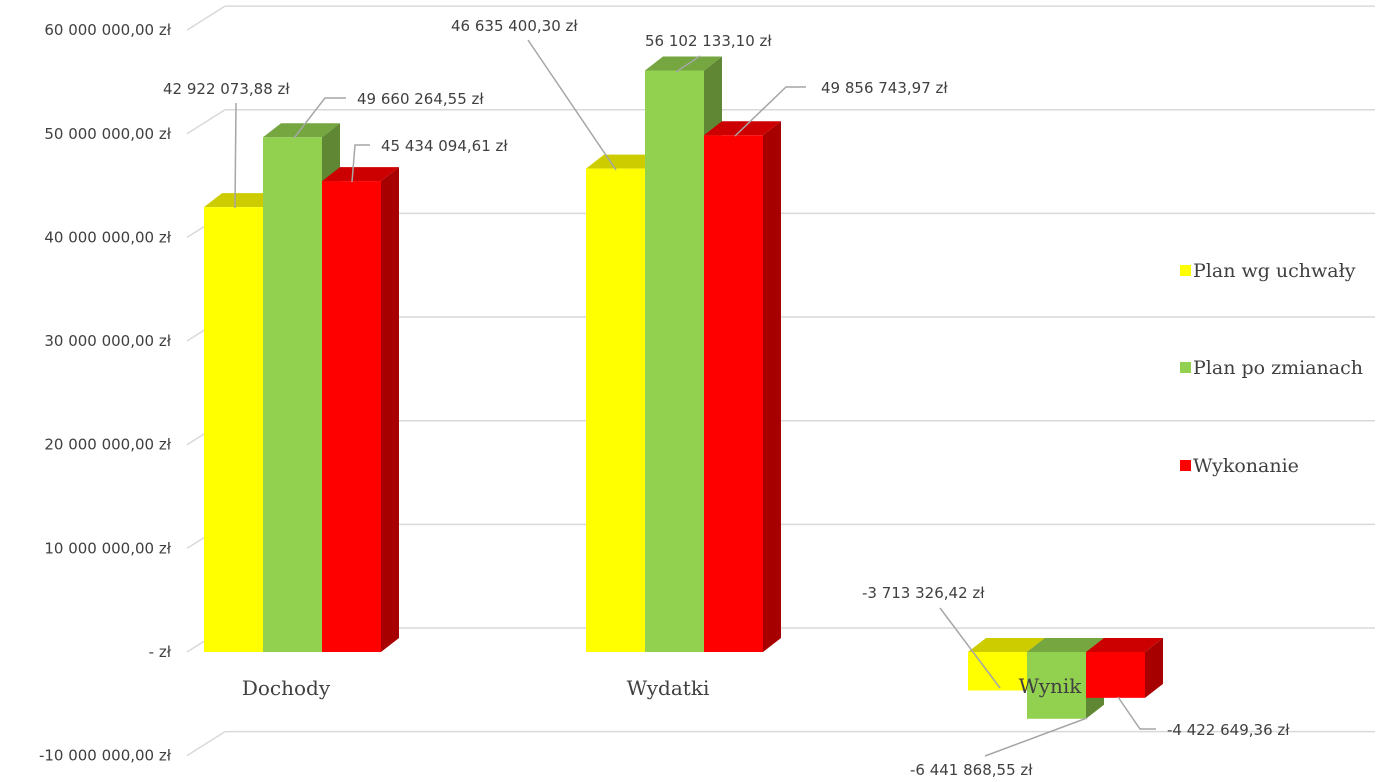  Describe the element at coordinates (668, 688) in the screenshot. I see `category-label: Wydatki` at that location.